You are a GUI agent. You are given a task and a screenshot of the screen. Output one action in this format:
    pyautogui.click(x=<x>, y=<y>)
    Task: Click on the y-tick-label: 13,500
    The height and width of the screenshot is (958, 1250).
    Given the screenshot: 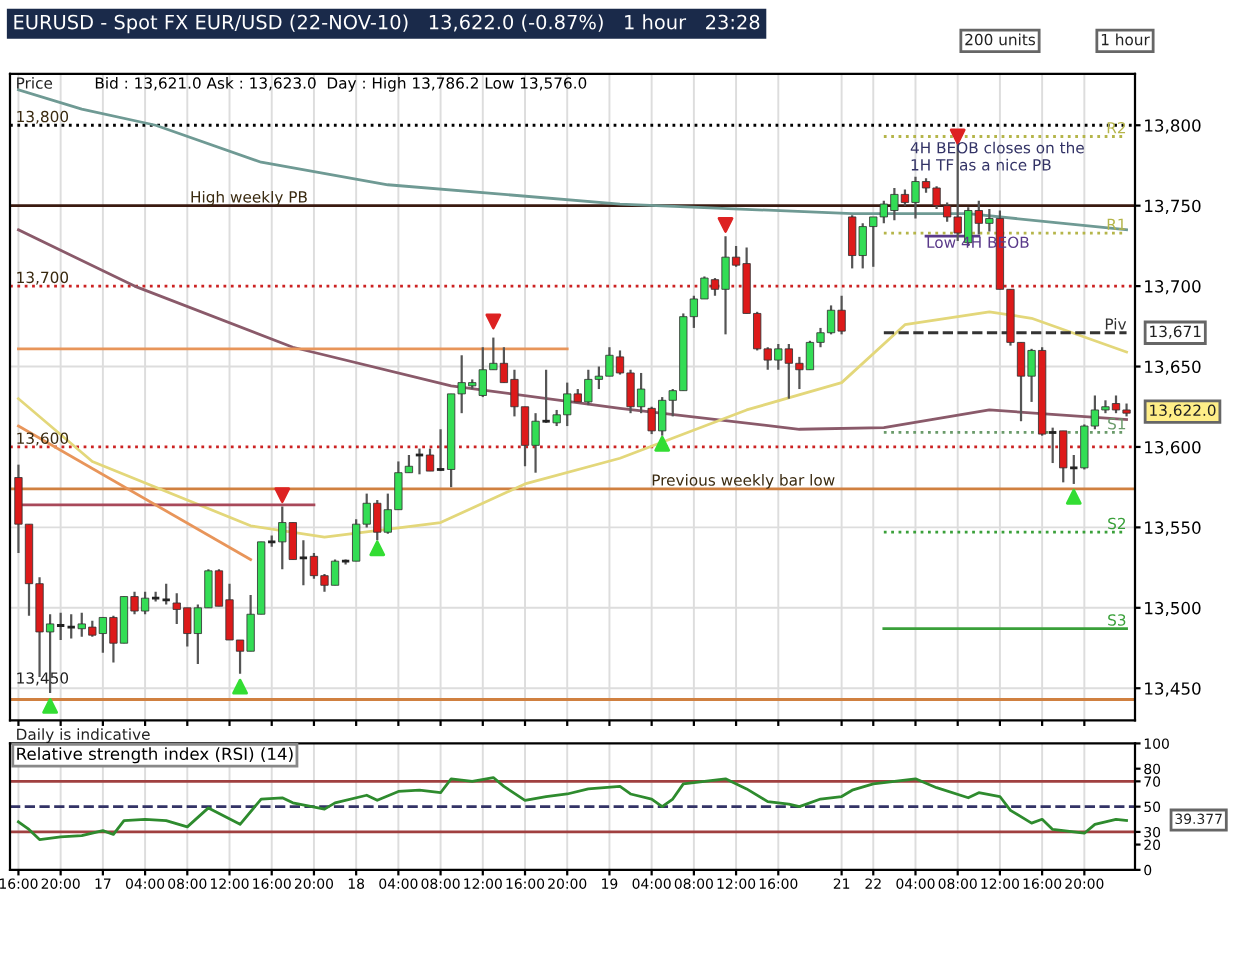 What is the action you would take?
    pyautogui.click(x=1173, y=609)
    